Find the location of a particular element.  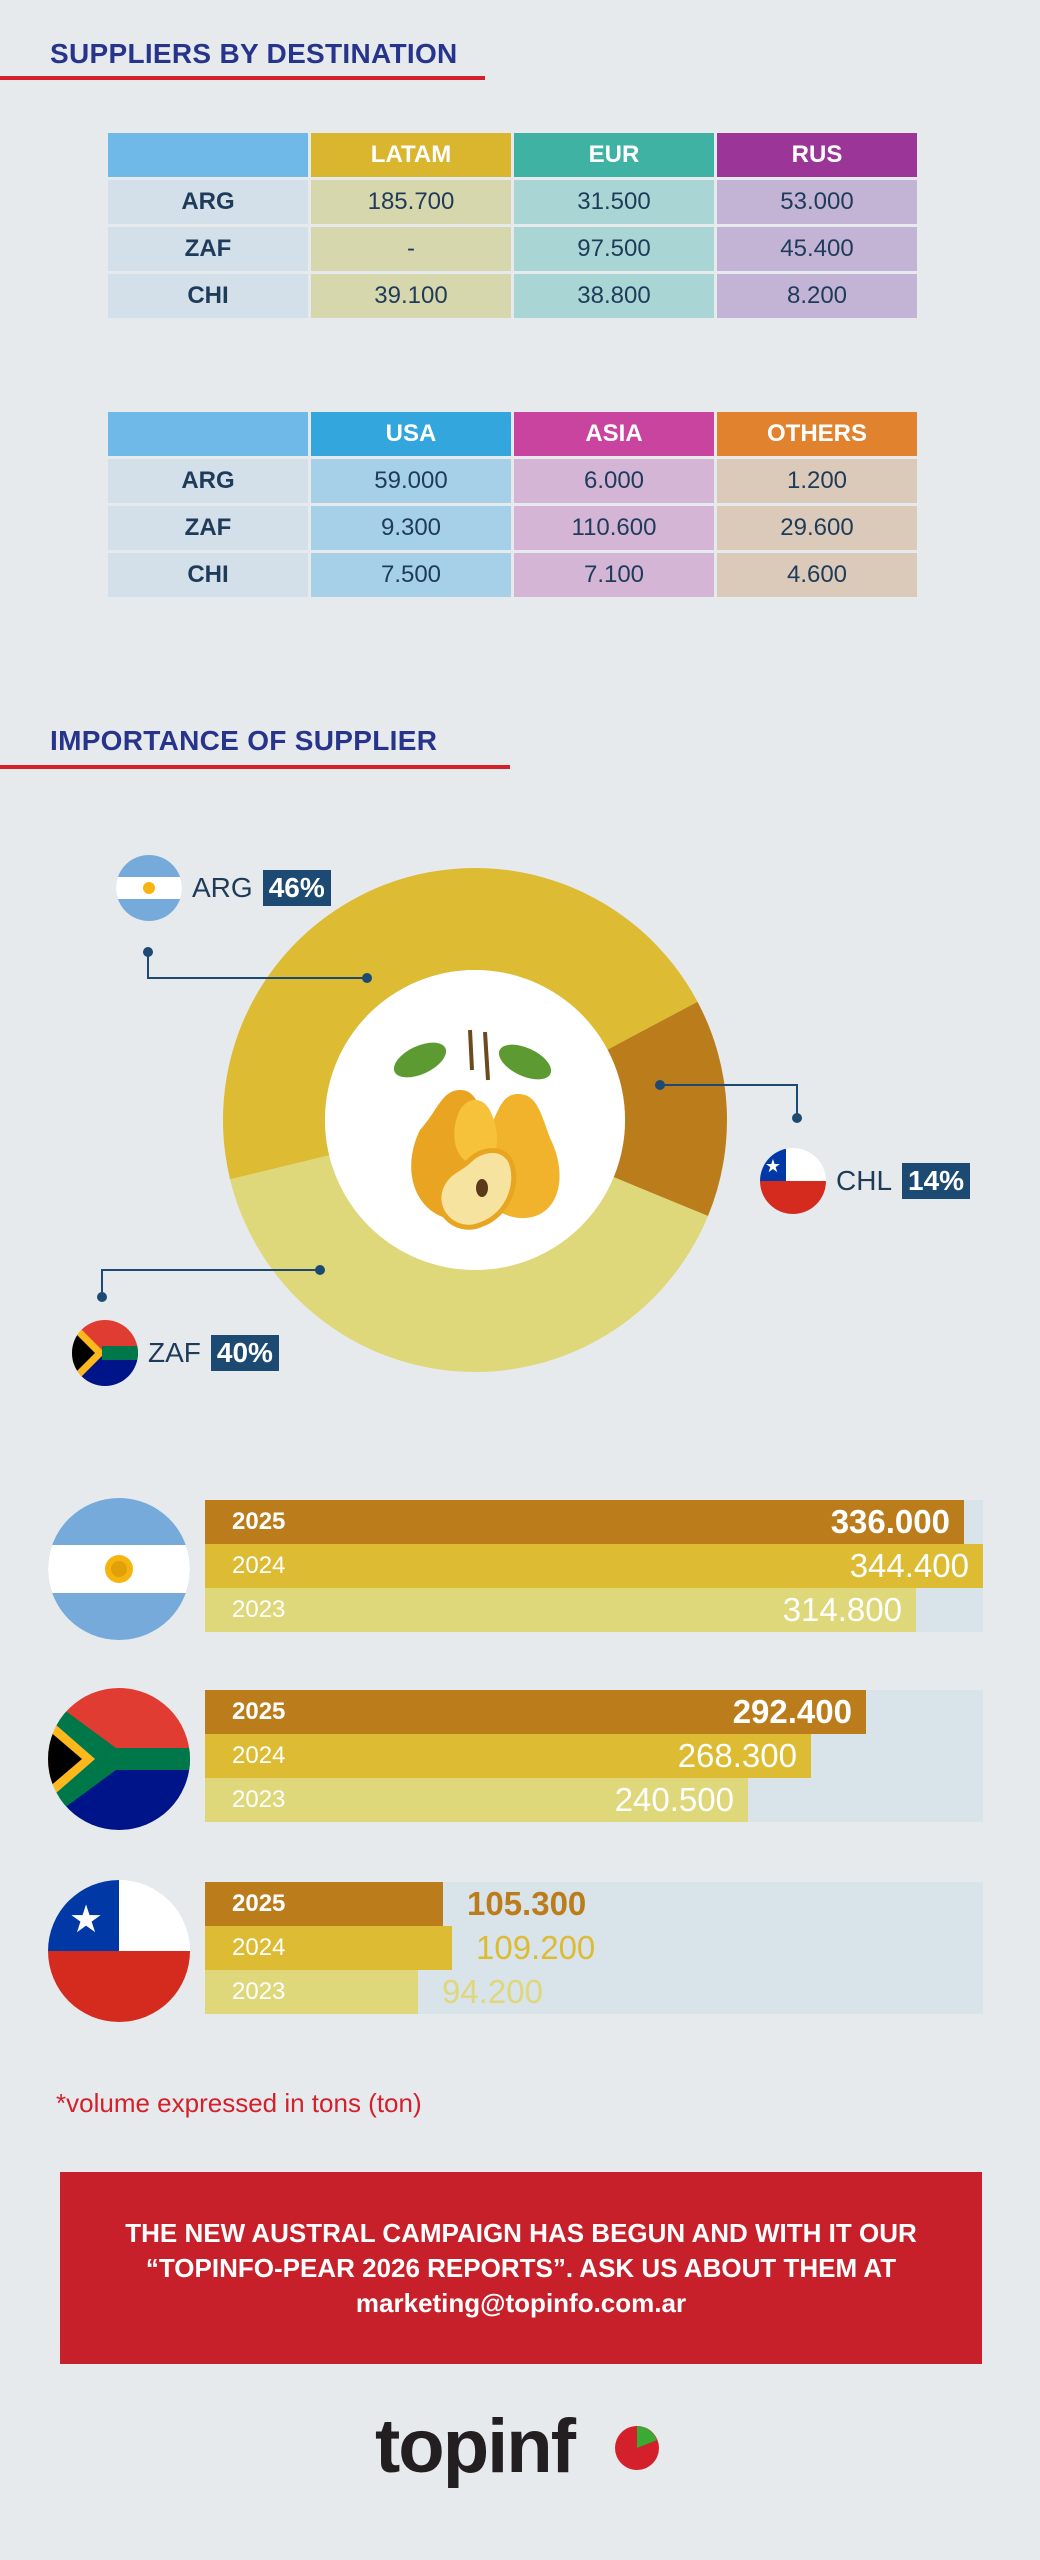

bar-value-label: 268.300 is located at coordinates (737, 1755).